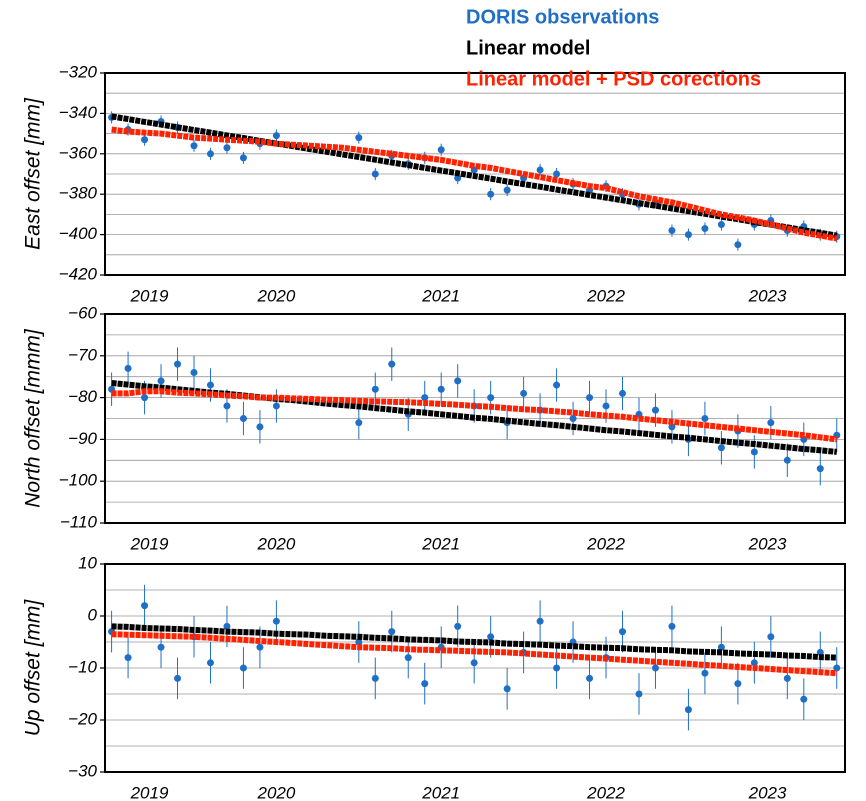  What do you see at coordinates (528, 48) in the screenshot?
I see `legend-entry: Linear model` at bounding box center [528, 48].